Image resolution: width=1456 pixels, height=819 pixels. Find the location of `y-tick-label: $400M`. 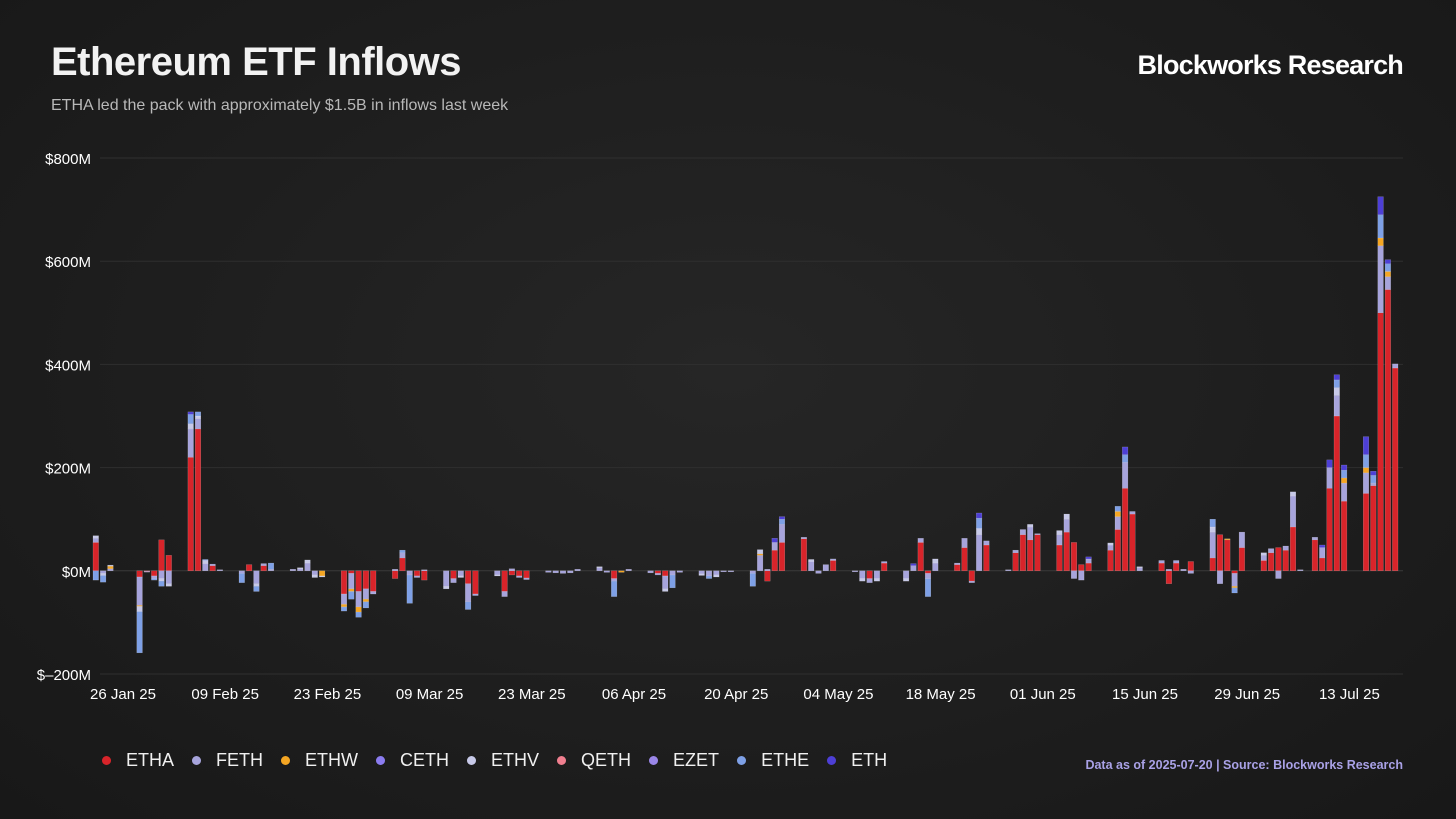

y-tick-label: $400M is located at coordinates (68, 365).